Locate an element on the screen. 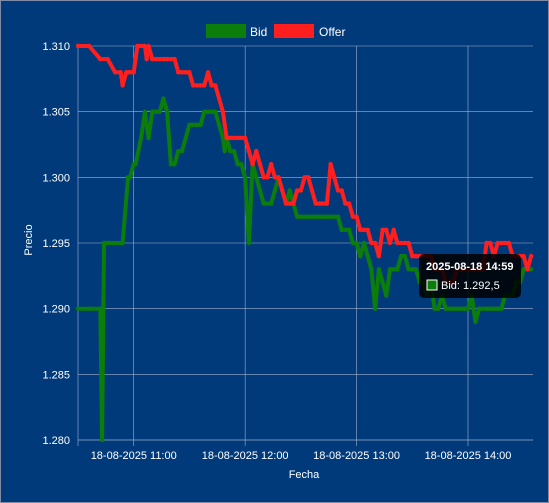 This screenshot has height=503, width=549. legend-offer-swatch is located at coordinates (294, 31).